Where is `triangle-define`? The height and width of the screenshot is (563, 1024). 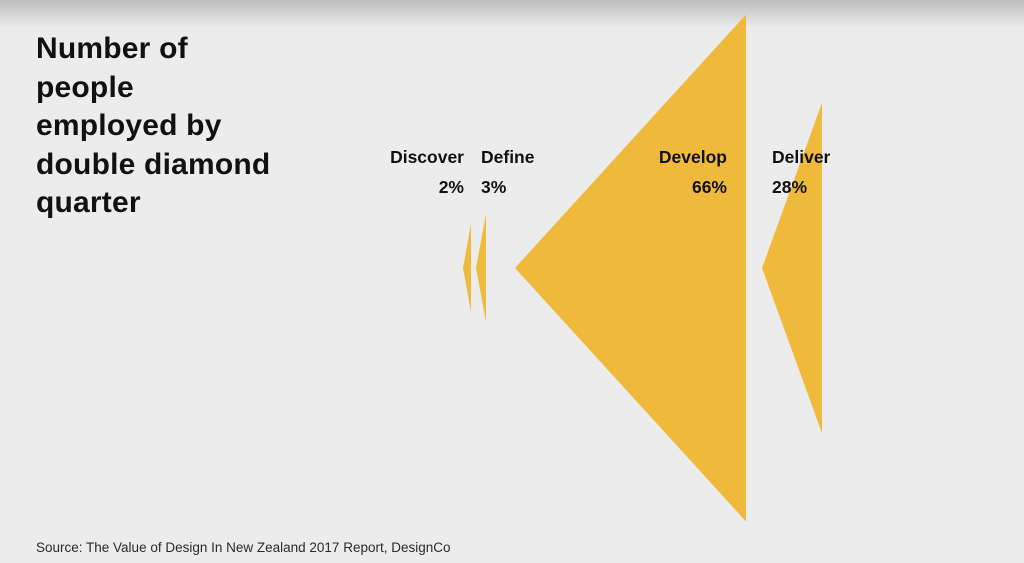 triangle-define is located at coordinates (481, 268).